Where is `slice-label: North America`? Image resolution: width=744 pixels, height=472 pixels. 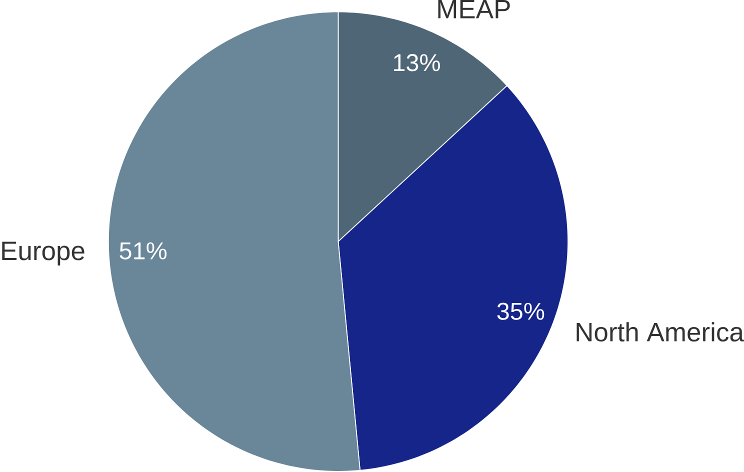 slice-label: North America is located at coordinates (660, 332).